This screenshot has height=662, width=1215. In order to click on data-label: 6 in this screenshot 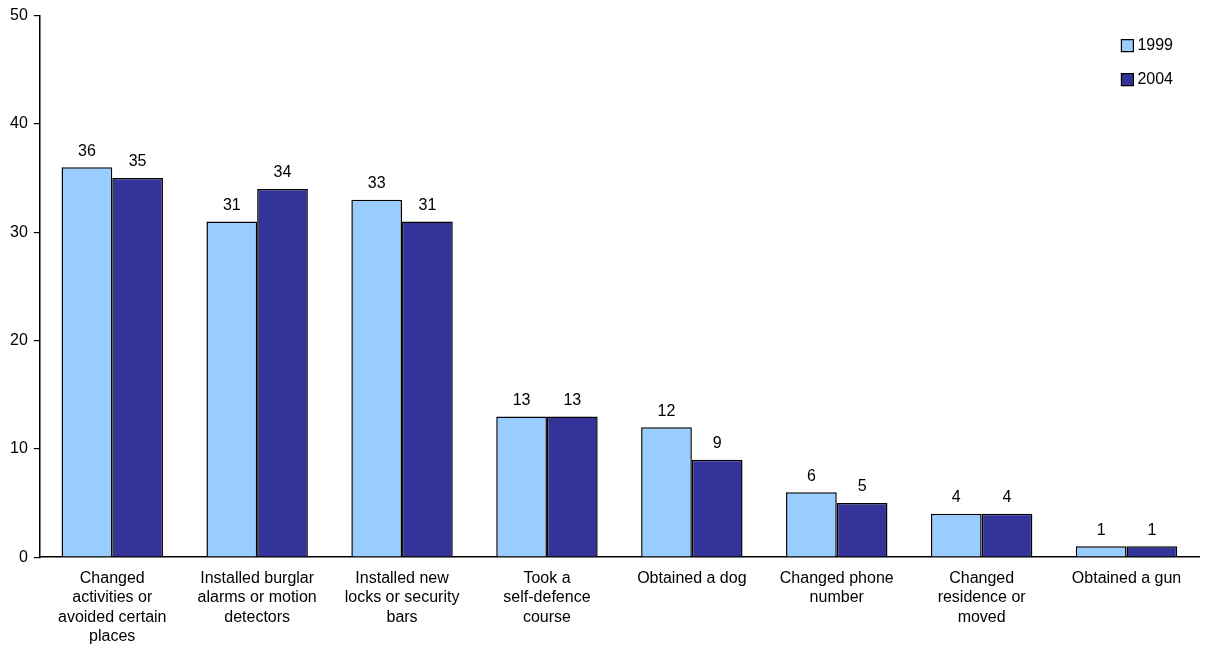, I will do `click(811, 475)`.